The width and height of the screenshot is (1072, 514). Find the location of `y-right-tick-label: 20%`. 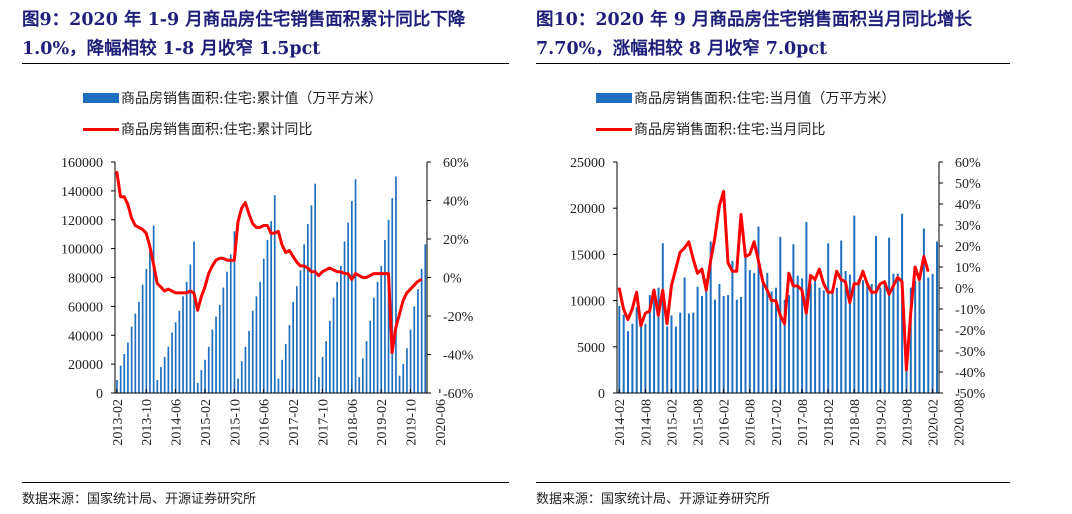

y-right-tick-label: 20% is located at coordinates (968, 247).